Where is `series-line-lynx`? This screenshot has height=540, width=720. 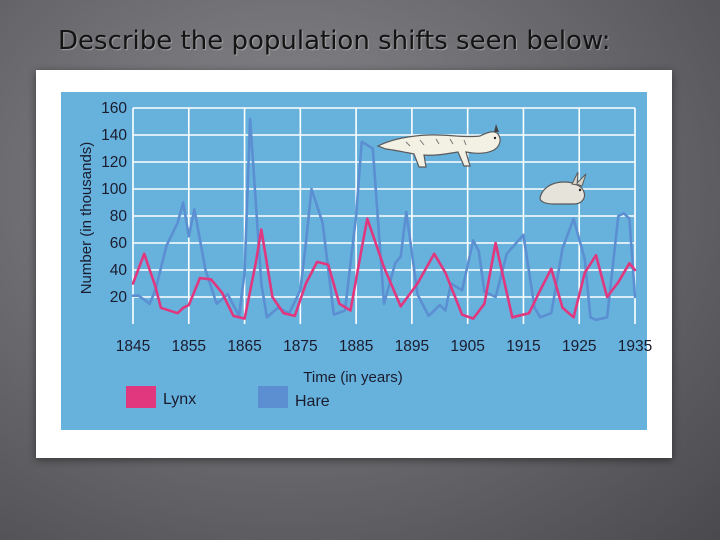 series-line-lynx is located at coordinates (384, 268).